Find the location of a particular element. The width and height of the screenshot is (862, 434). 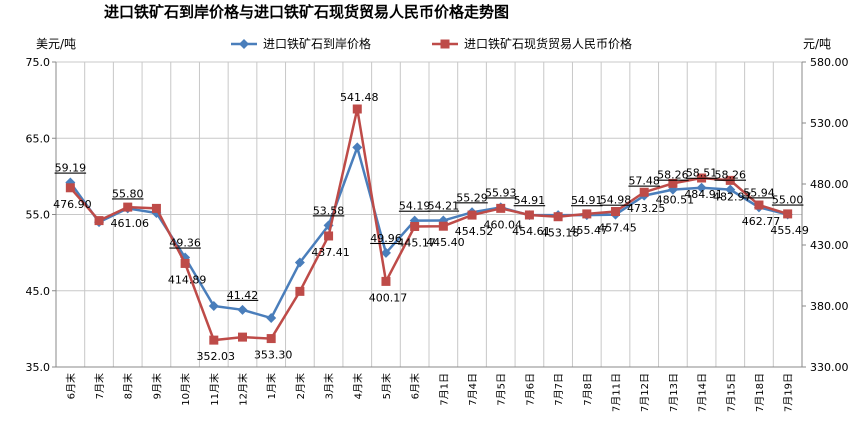

x-tick-label: 11月末 is located at coordinates (214, 389).